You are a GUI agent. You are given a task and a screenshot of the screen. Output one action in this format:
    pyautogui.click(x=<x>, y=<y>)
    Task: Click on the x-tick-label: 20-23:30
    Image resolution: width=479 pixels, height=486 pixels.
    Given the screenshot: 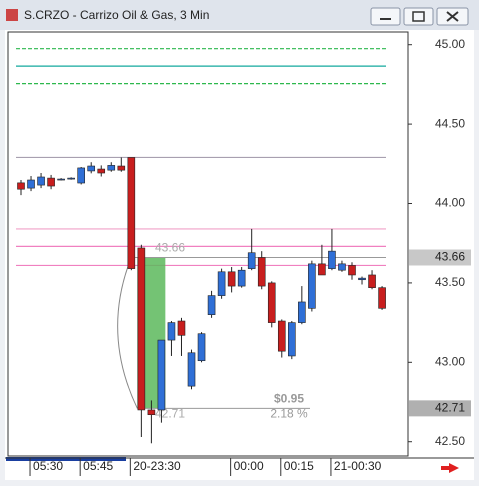 What is the action you would take?
    pyautogui.click(x=157, y=466)
    